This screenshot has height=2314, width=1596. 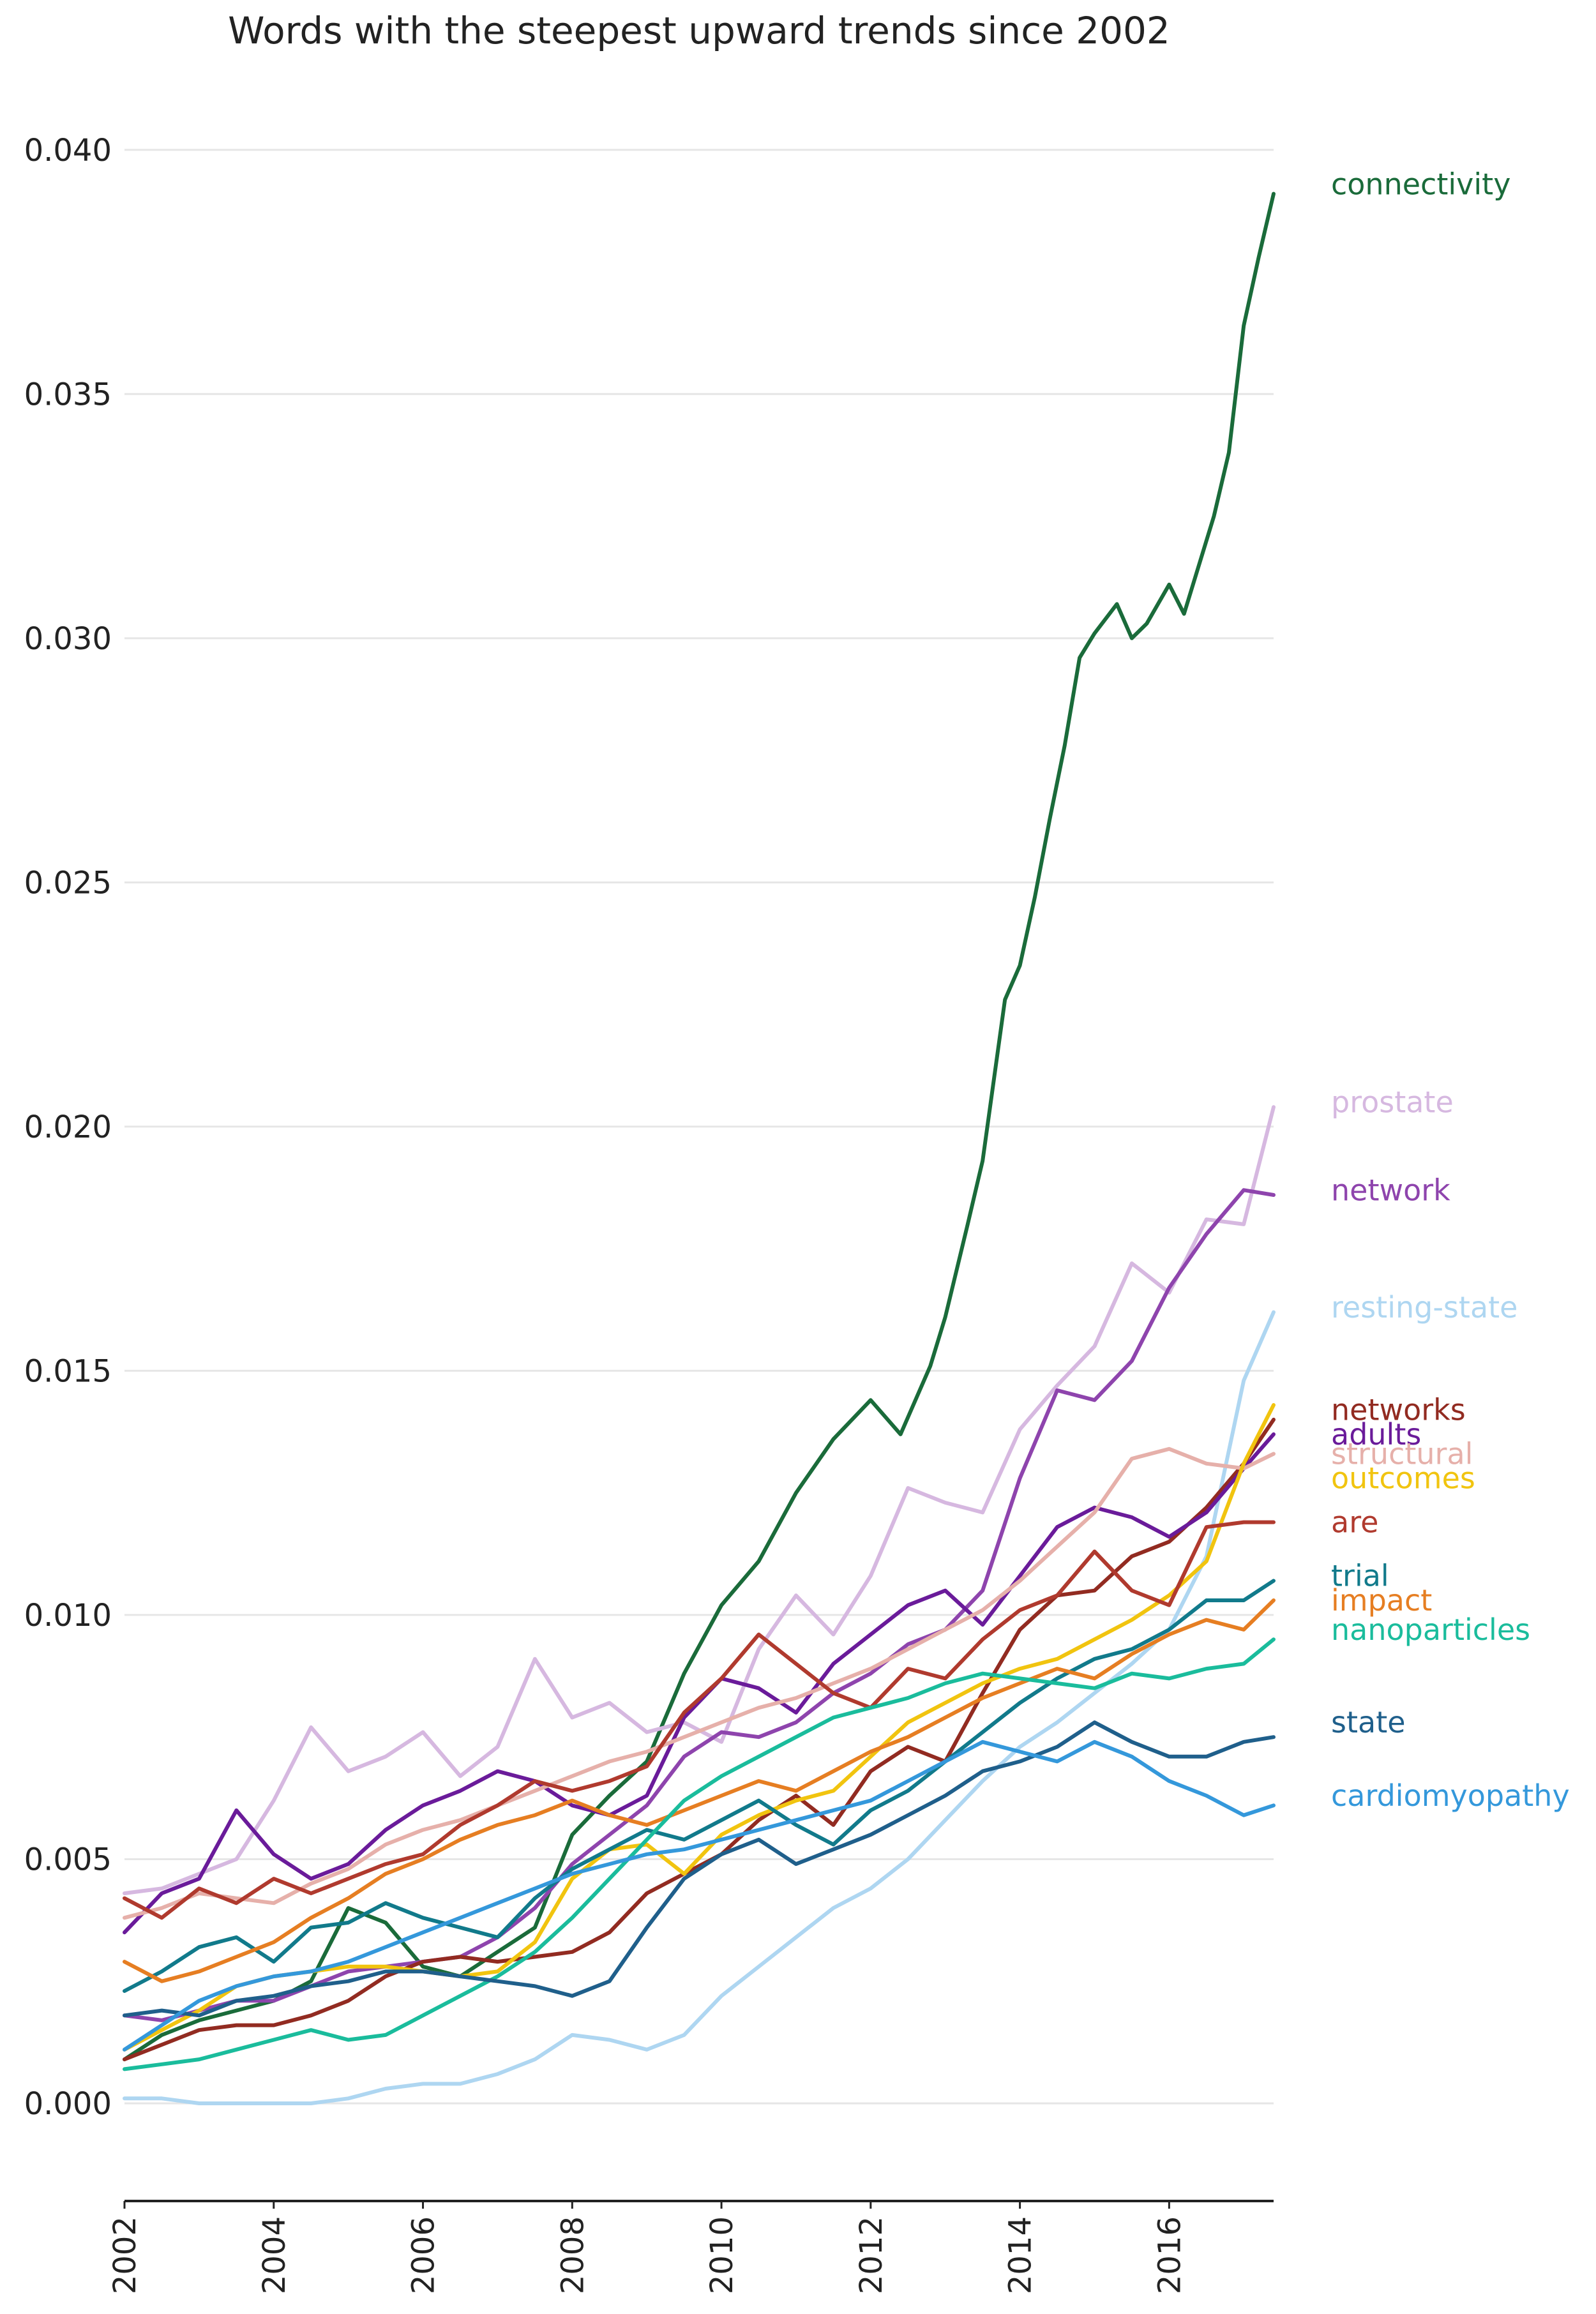 What do you see at coordinates (1360, 1576) in the screenshot?
I see `series-label-trial: trial` at bounding box center [1360, 1576].